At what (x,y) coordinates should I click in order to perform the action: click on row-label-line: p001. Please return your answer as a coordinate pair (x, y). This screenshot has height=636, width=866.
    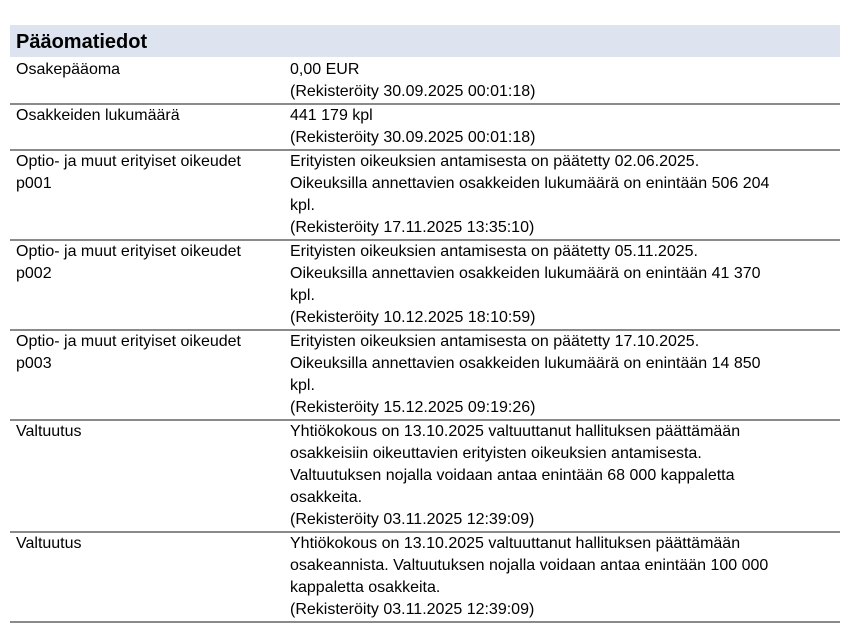
    Looking at the image, I should click on (34, 183).